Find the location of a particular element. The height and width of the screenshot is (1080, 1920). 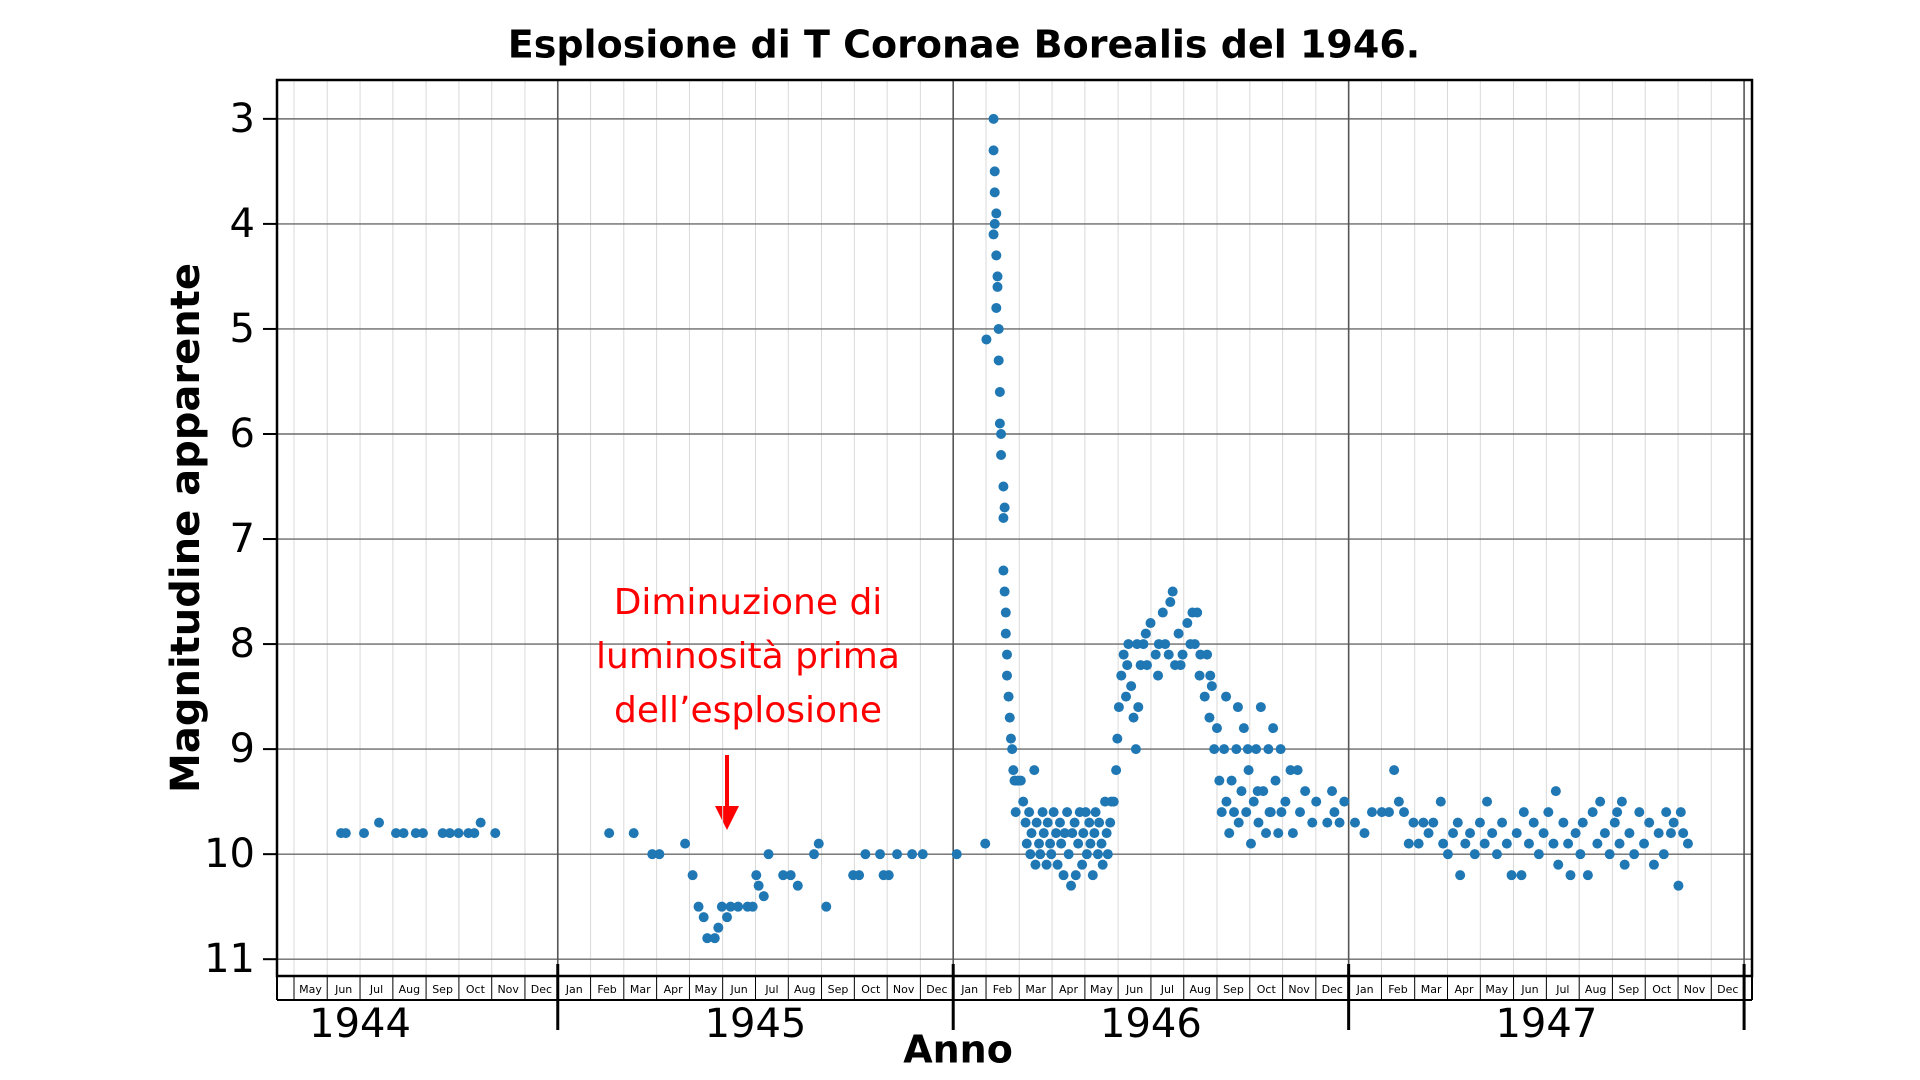

month-tick-label: Aug is located at coordinates (409, 989).